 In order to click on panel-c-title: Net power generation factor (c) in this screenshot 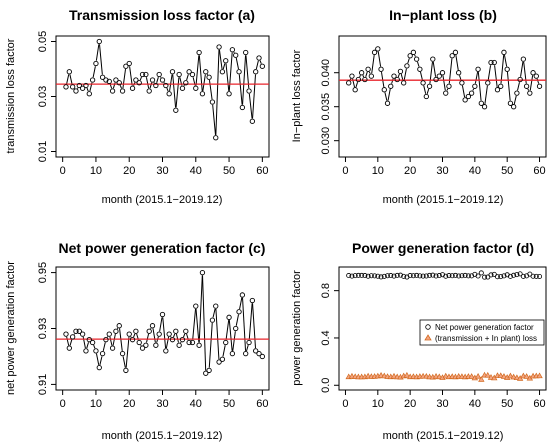, I will do `click(162, 248)`.